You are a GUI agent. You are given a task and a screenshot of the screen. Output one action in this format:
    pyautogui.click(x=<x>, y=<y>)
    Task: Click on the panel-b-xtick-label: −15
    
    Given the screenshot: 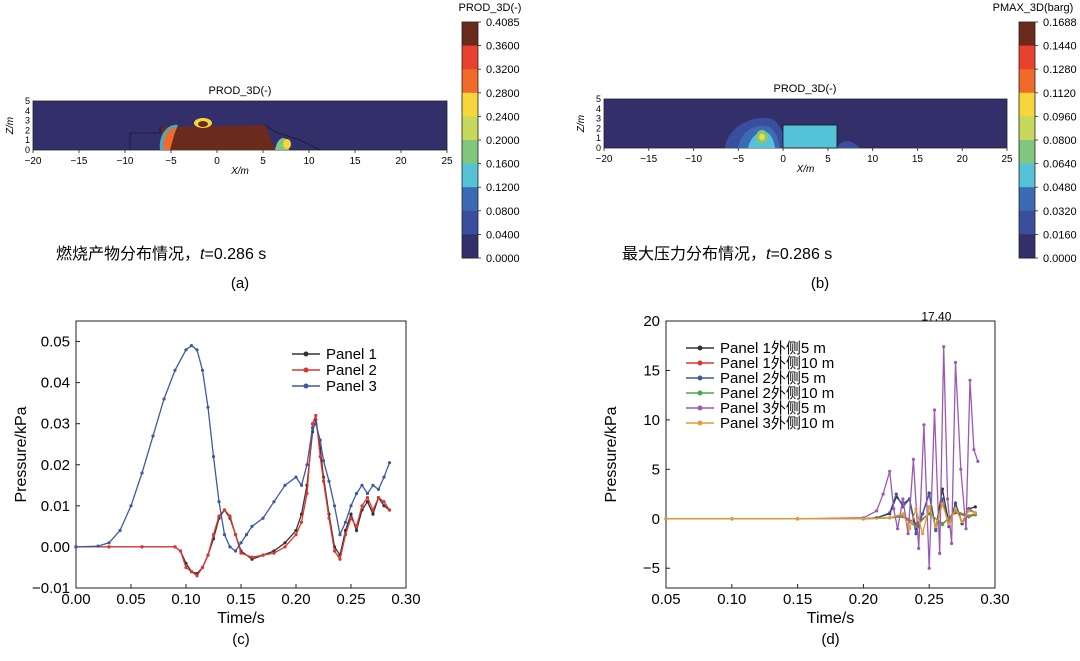 What is the action you would take?
    pyautogui.click(x=648, y=159)
    